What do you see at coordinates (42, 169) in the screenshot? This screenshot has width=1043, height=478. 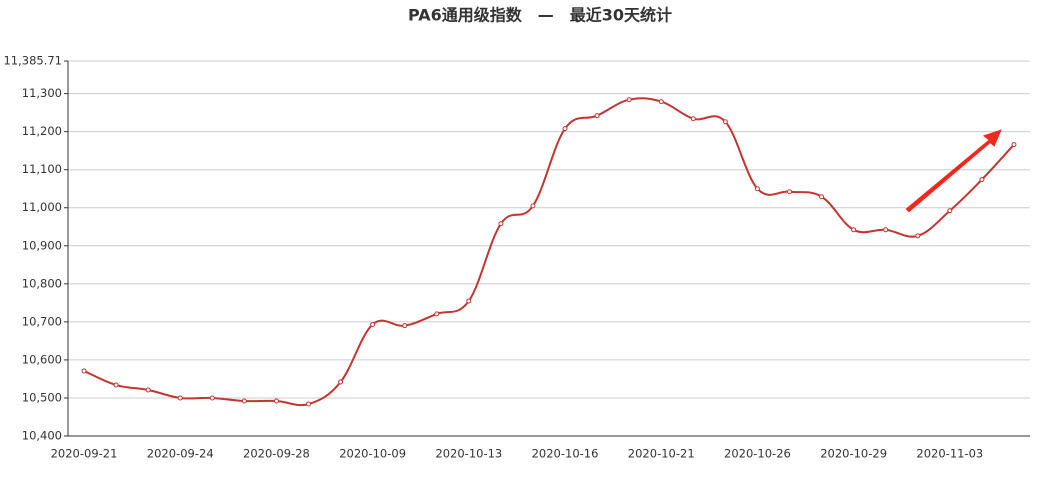 I see `y-tick-label: 11,100` at bounding box center [42, 169].